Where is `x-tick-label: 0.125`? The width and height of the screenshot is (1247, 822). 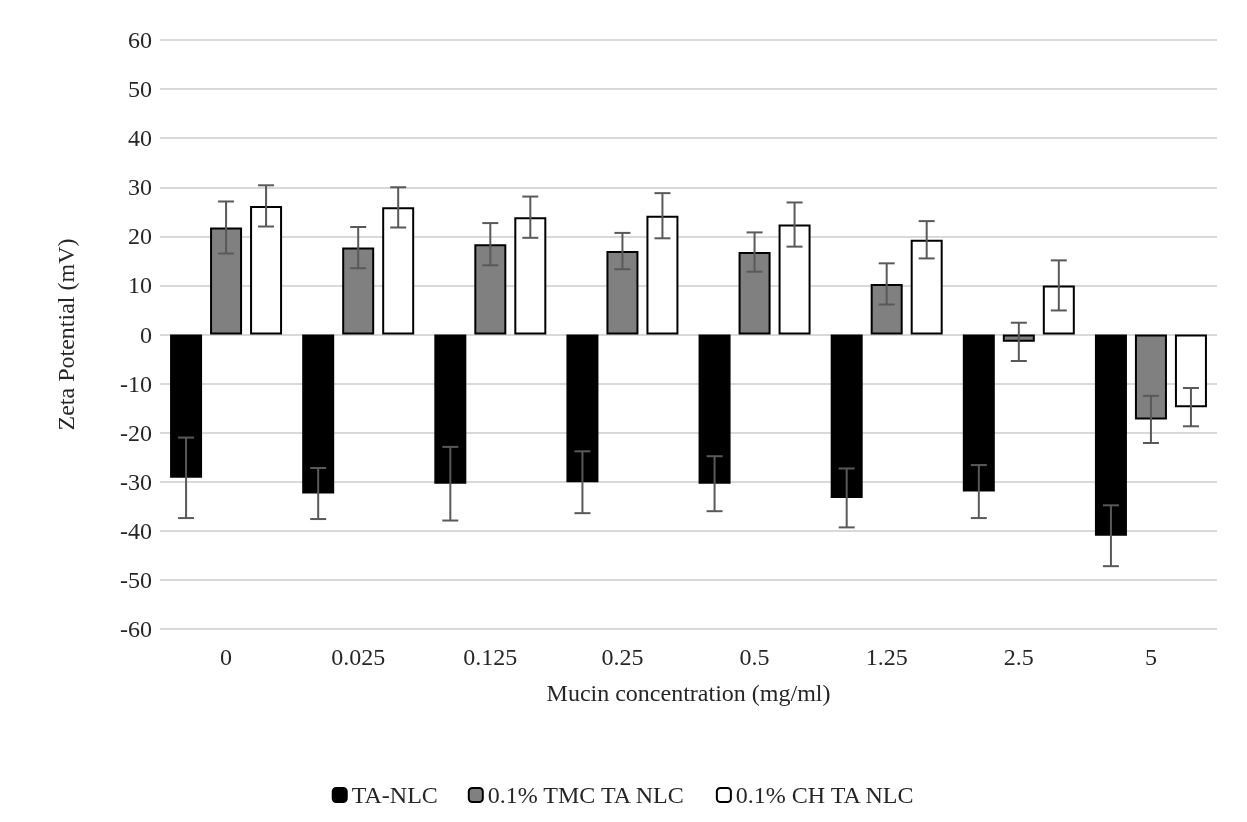
x-tick-label: 0.125 is located at coordinates (490, 657).